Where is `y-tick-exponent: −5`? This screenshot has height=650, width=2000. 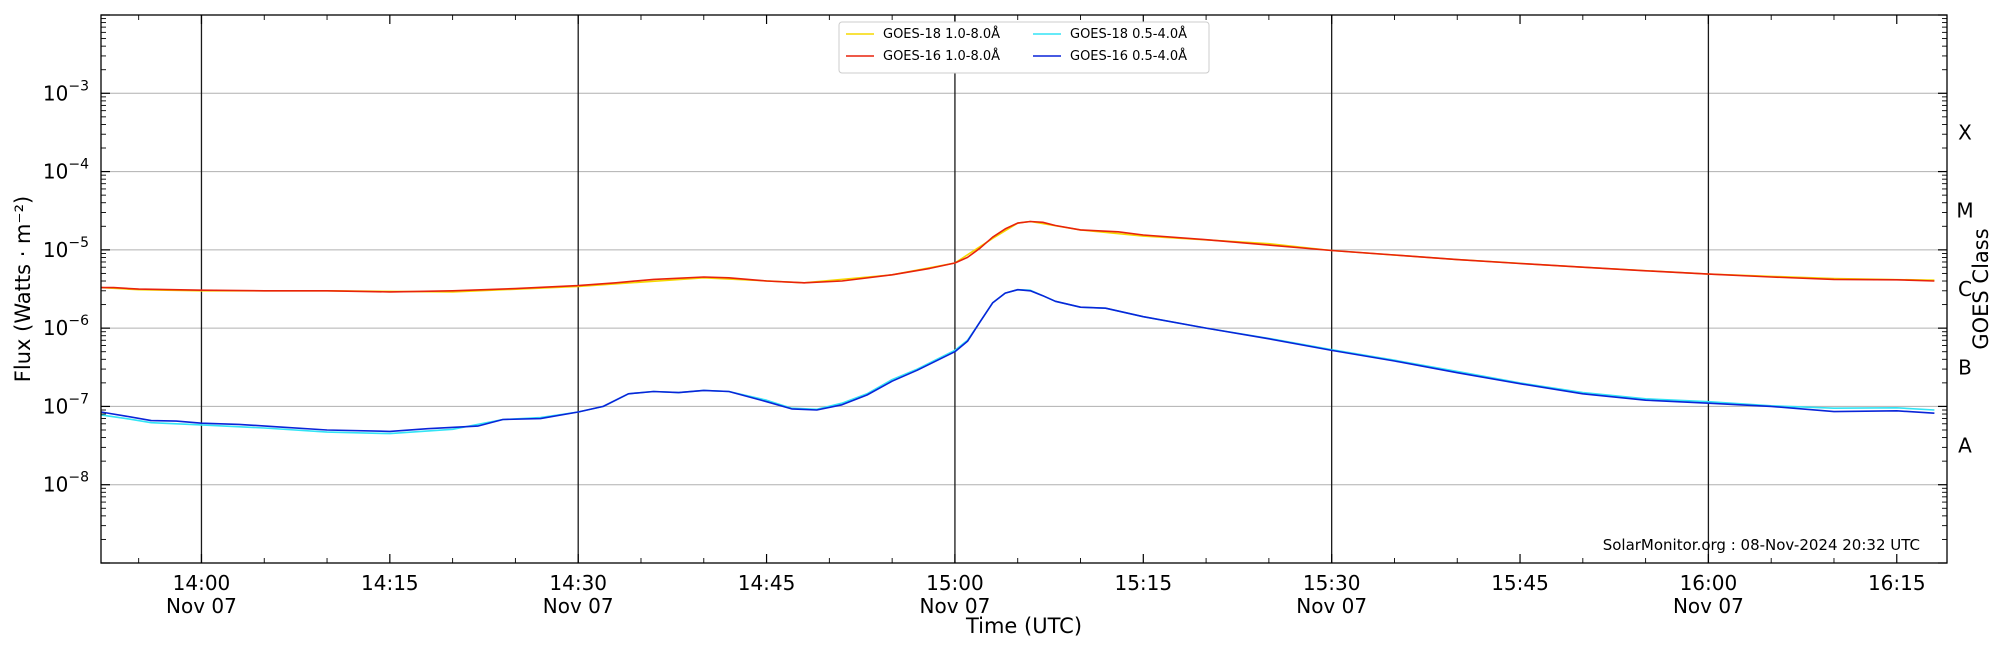
y-tick-exponent: −5 is located at coordinates (78, 243).